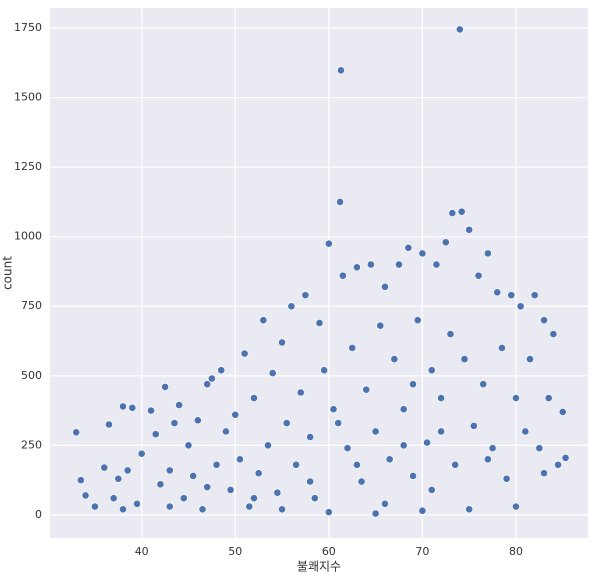 This screenshot has height=585, width=598. I want to click on y-tick-label: 0, so click(38, 514).